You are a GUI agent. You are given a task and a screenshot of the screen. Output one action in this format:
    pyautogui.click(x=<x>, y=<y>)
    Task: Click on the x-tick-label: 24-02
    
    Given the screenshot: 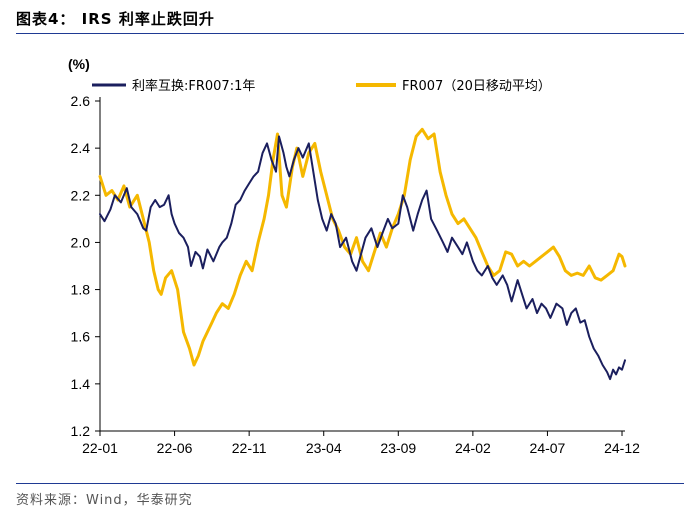 What is the action you would take?
    pyautogui.click(x=473, y=448)
    